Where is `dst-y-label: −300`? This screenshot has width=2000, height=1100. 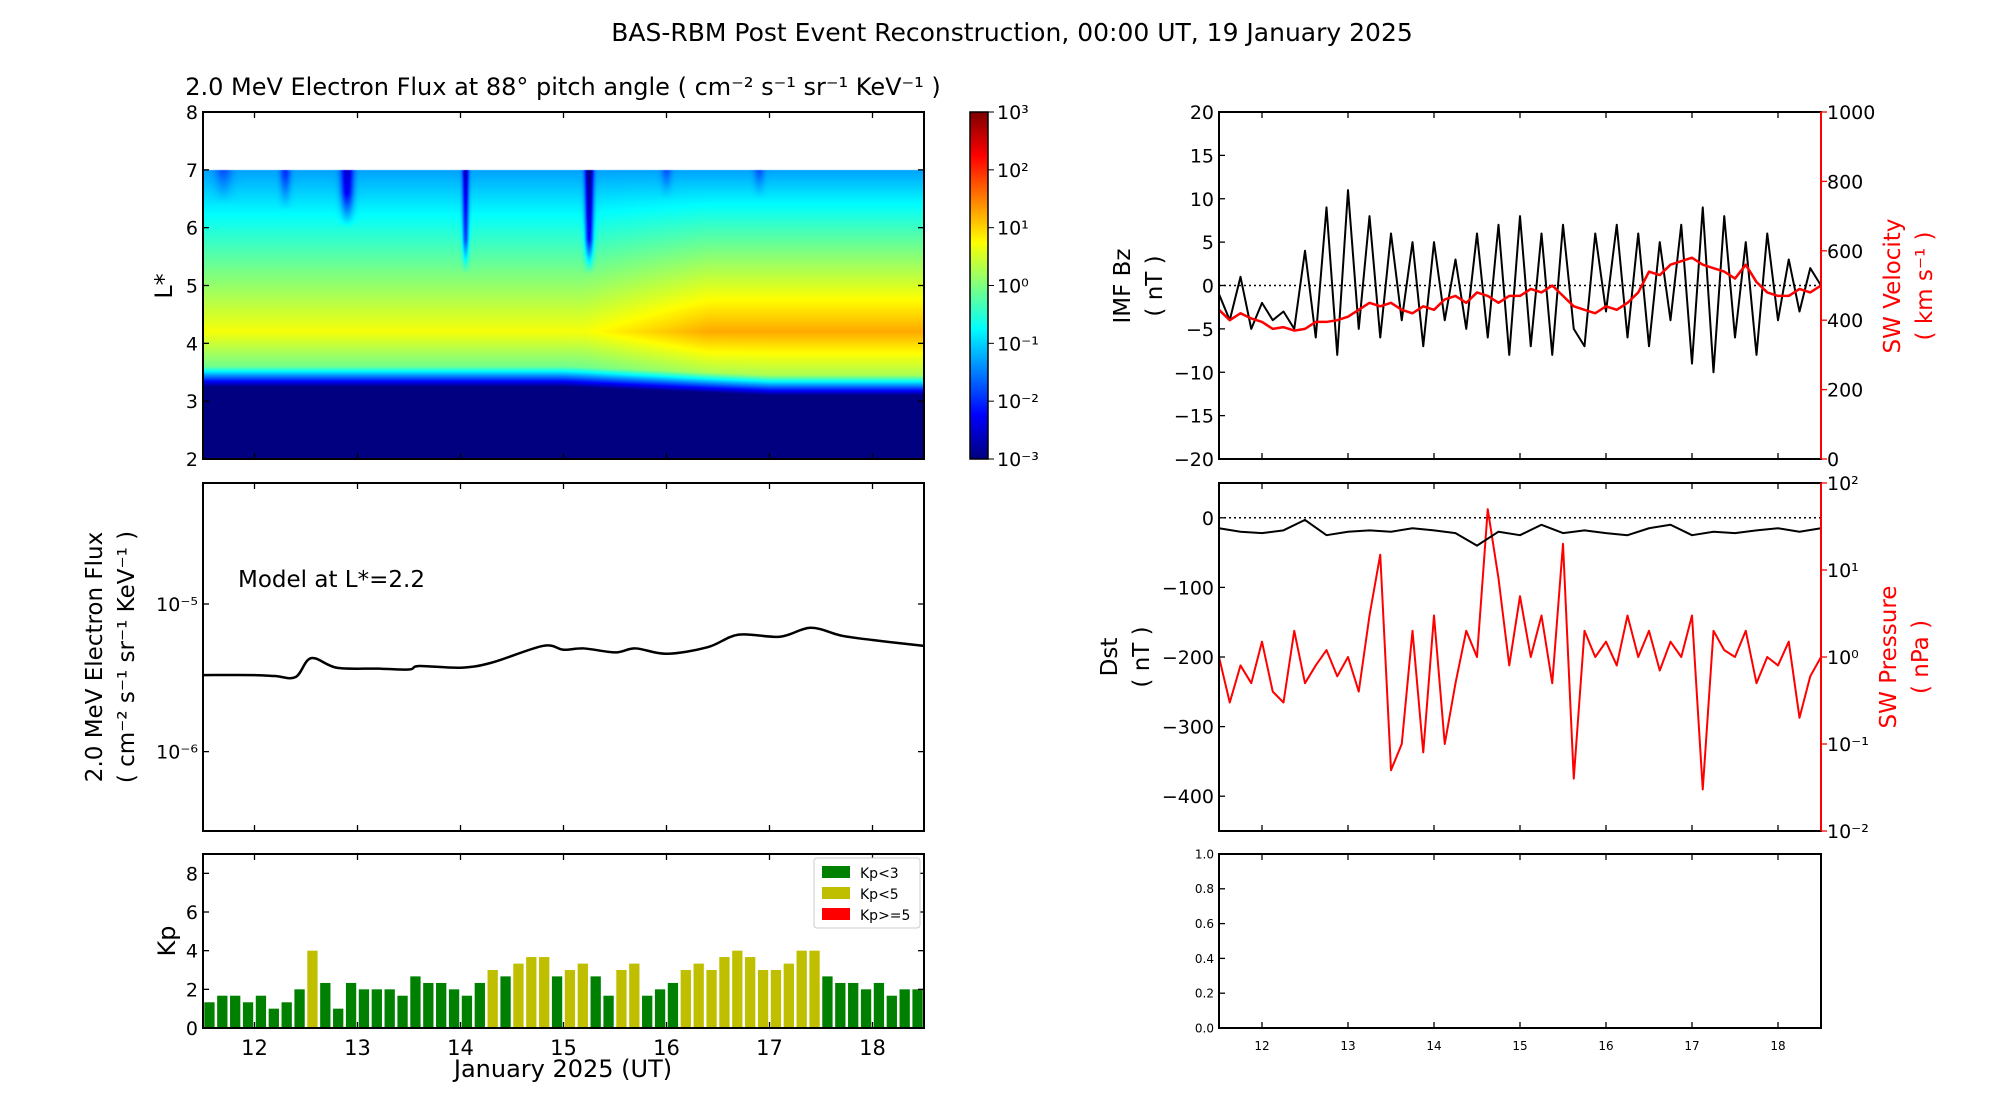
dst-y-label: −300 is located at coordinates (1188, 728).